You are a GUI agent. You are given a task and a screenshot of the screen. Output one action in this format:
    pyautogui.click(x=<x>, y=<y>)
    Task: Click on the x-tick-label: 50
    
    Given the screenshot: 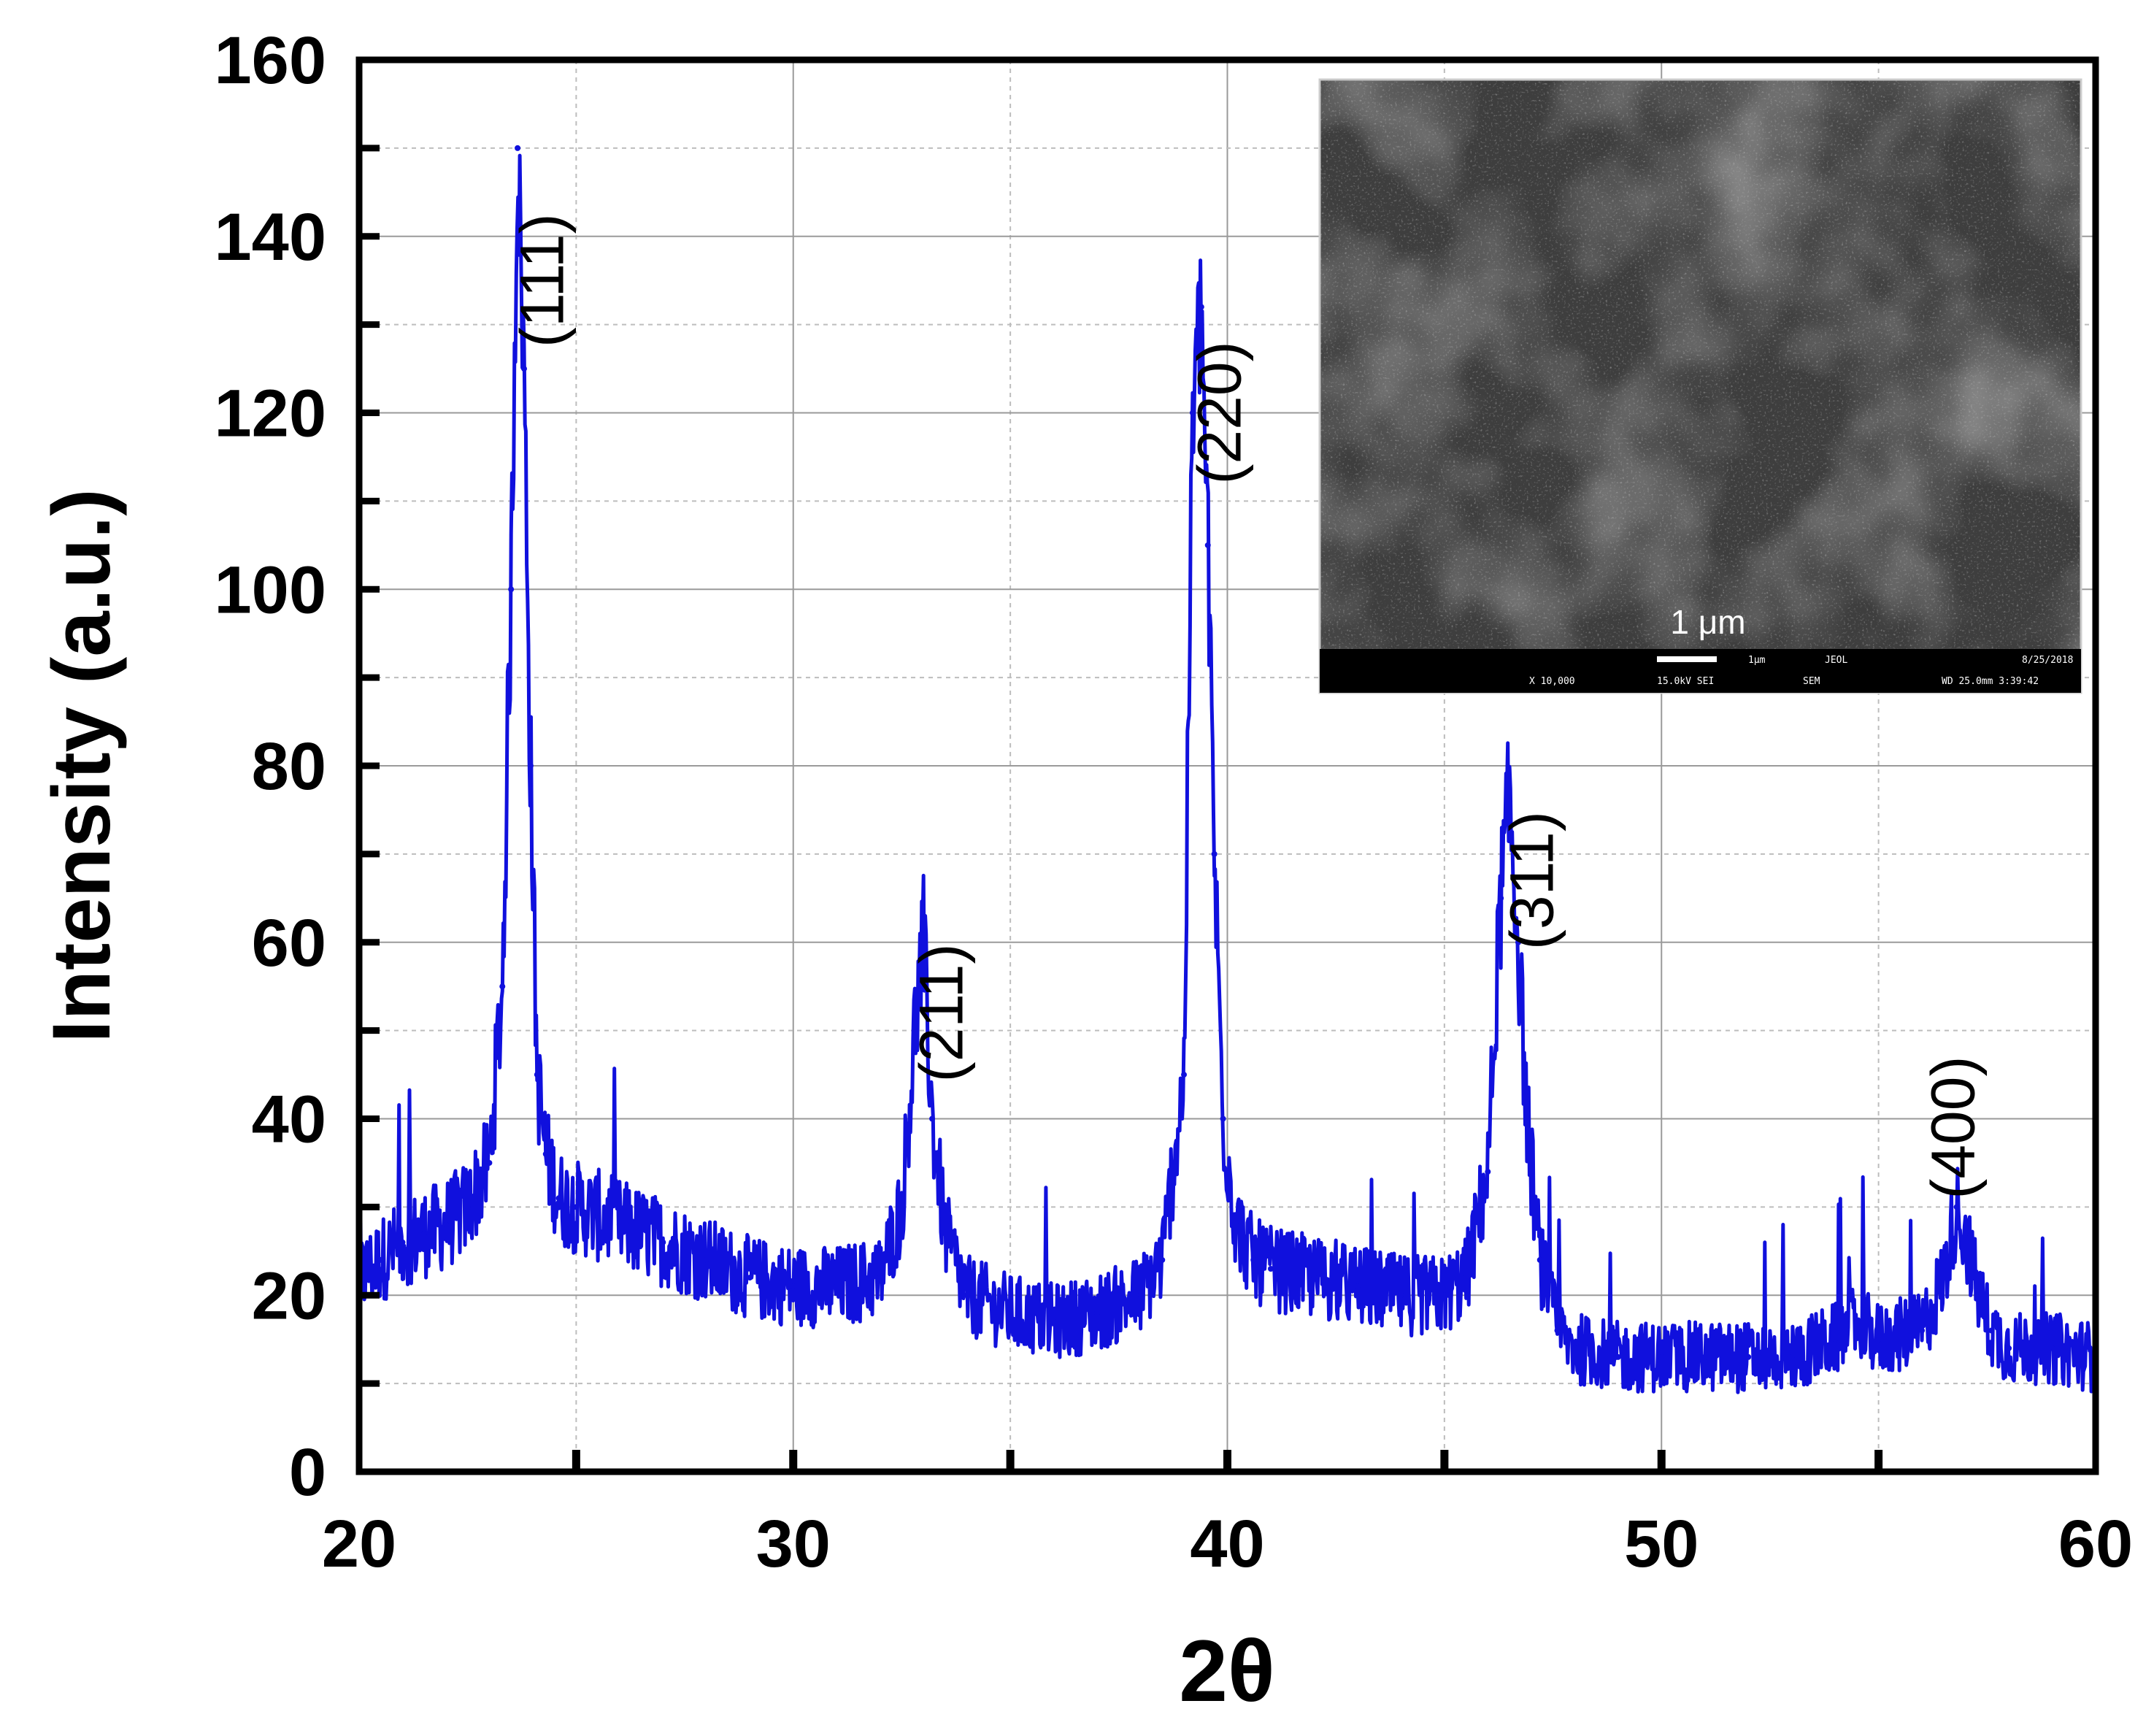 What is the action you would take?
    pyautogui.click(x=1661, y=1544)
    